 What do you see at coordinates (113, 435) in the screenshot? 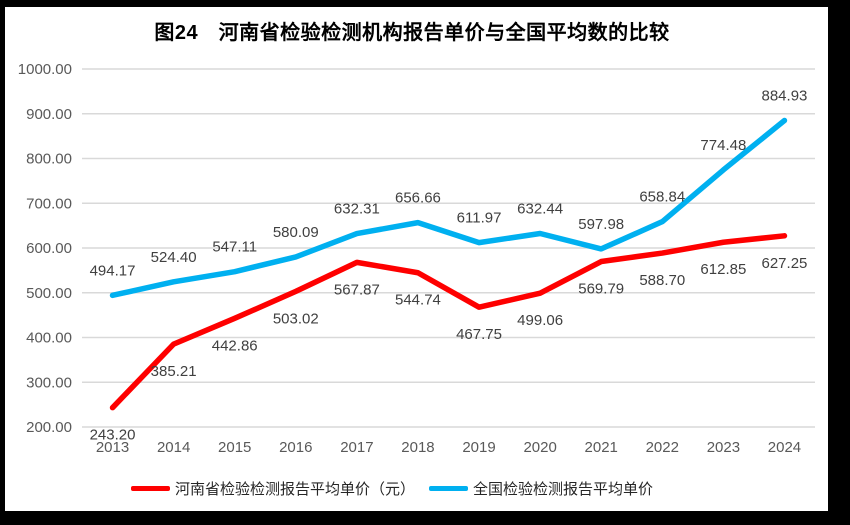
I see `henan-series-data-label: 243.20` at bounding box center [113, 435].